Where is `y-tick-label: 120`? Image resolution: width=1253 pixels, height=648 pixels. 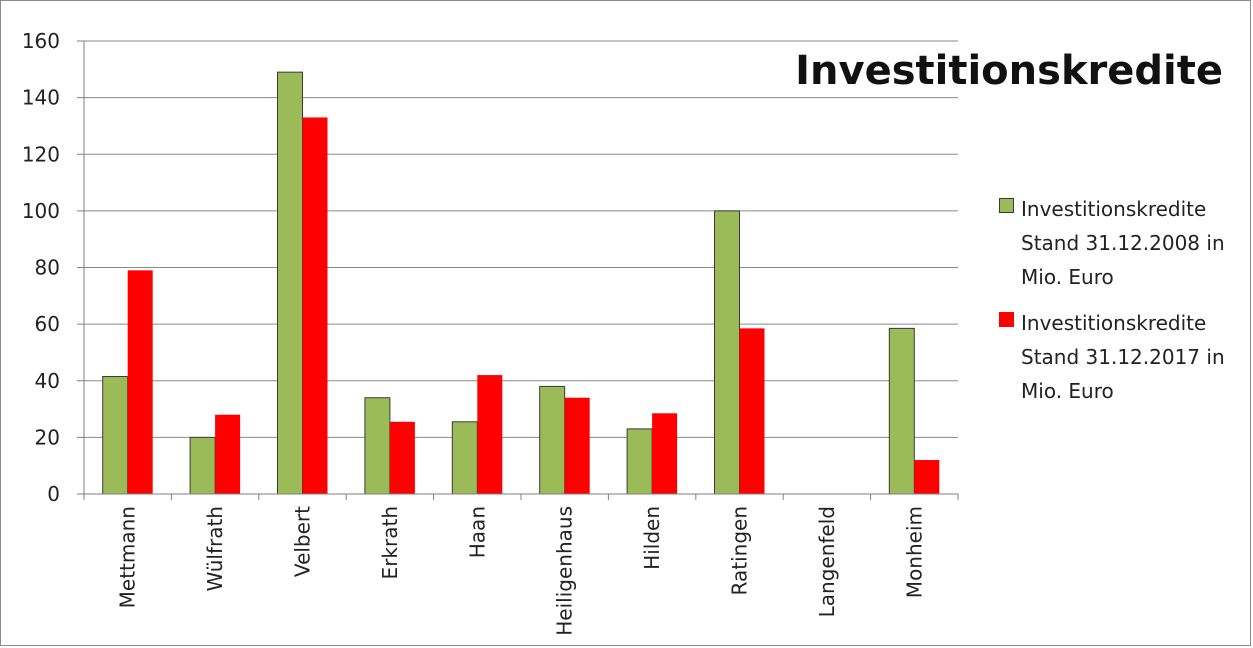 y-tick-label: 120 is located at coordinates (41, 154).